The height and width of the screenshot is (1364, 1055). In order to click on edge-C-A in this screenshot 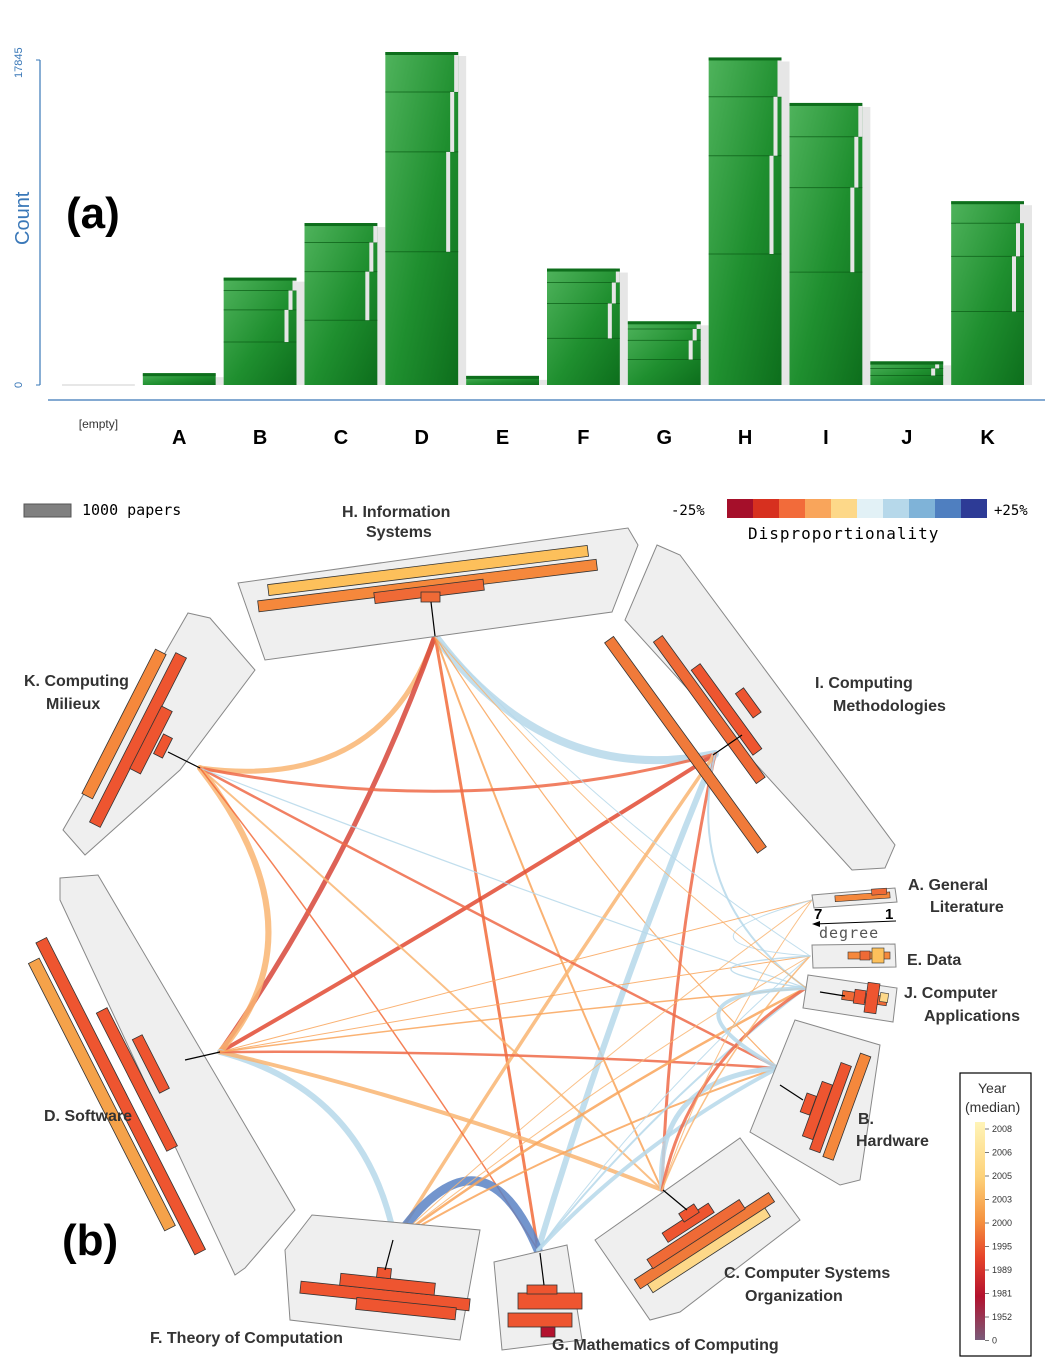, I will do `click(737, 1045)`.